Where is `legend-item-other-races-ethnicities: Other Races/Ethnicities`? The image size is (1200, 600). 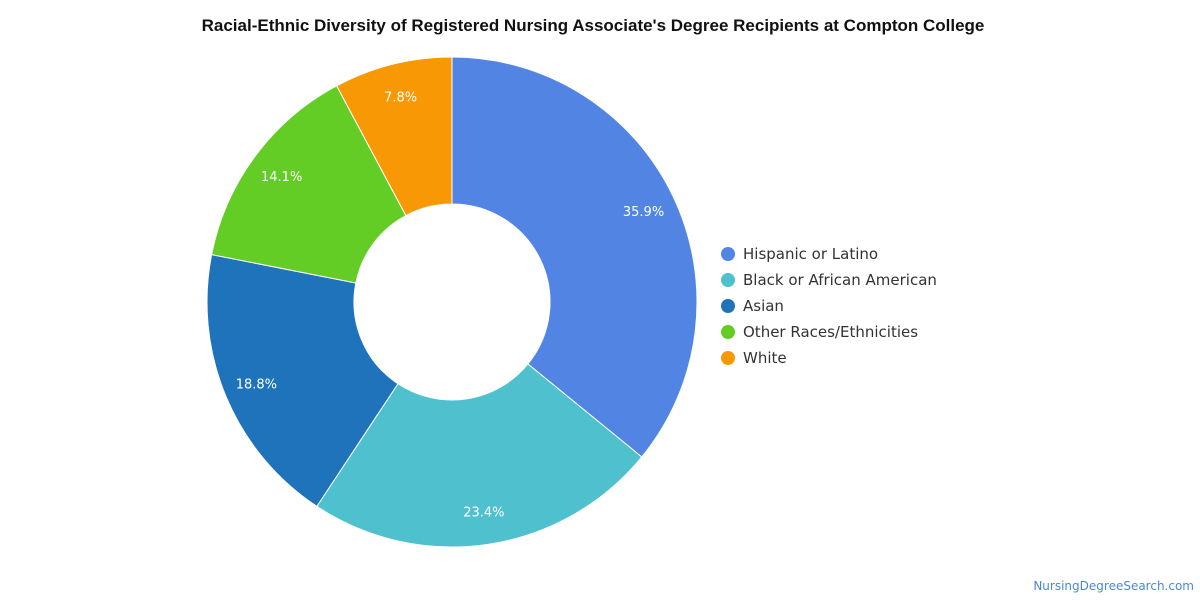 legend-item-other-races-ethnicities: Other Races/Ethnicities is located at coordinates (829, 332).